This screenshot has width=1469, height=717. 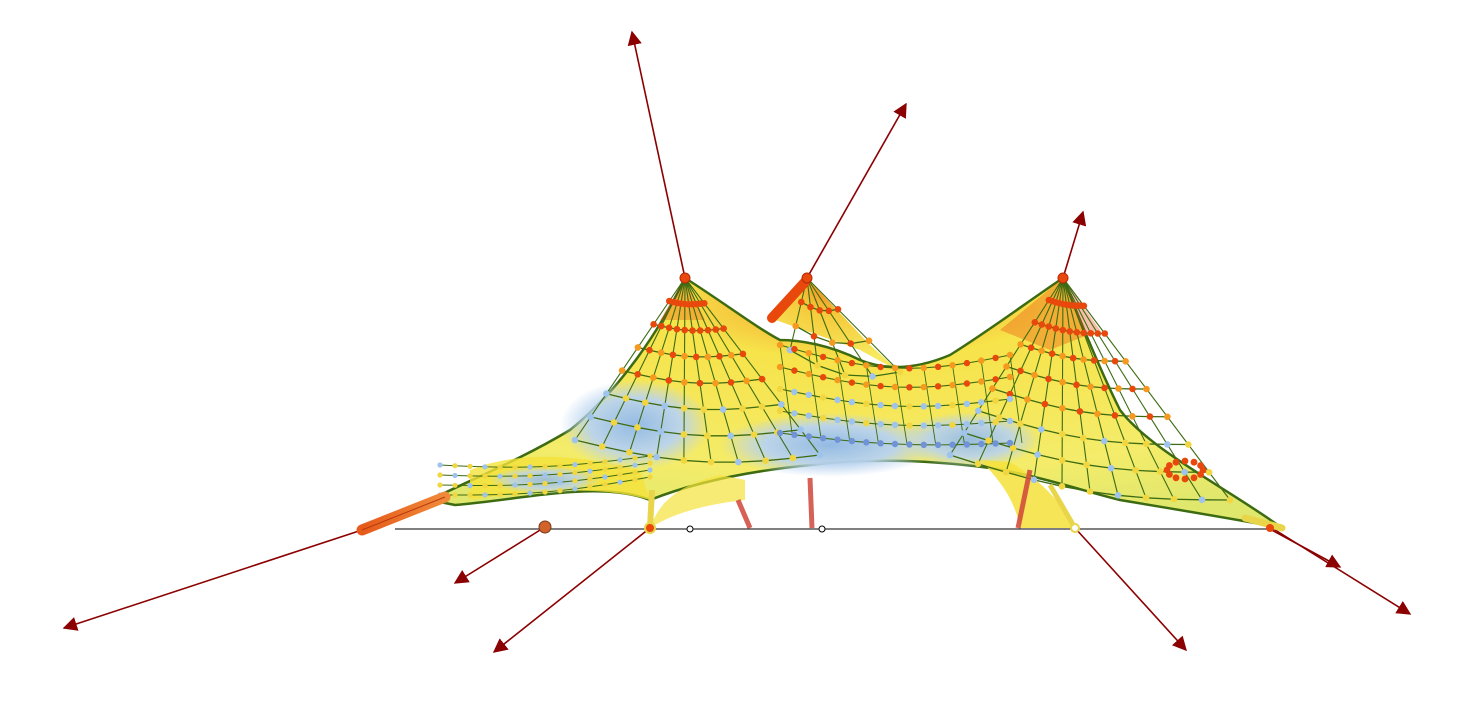 I want to click on edge-loop-node, so click(x=1185, y=479).